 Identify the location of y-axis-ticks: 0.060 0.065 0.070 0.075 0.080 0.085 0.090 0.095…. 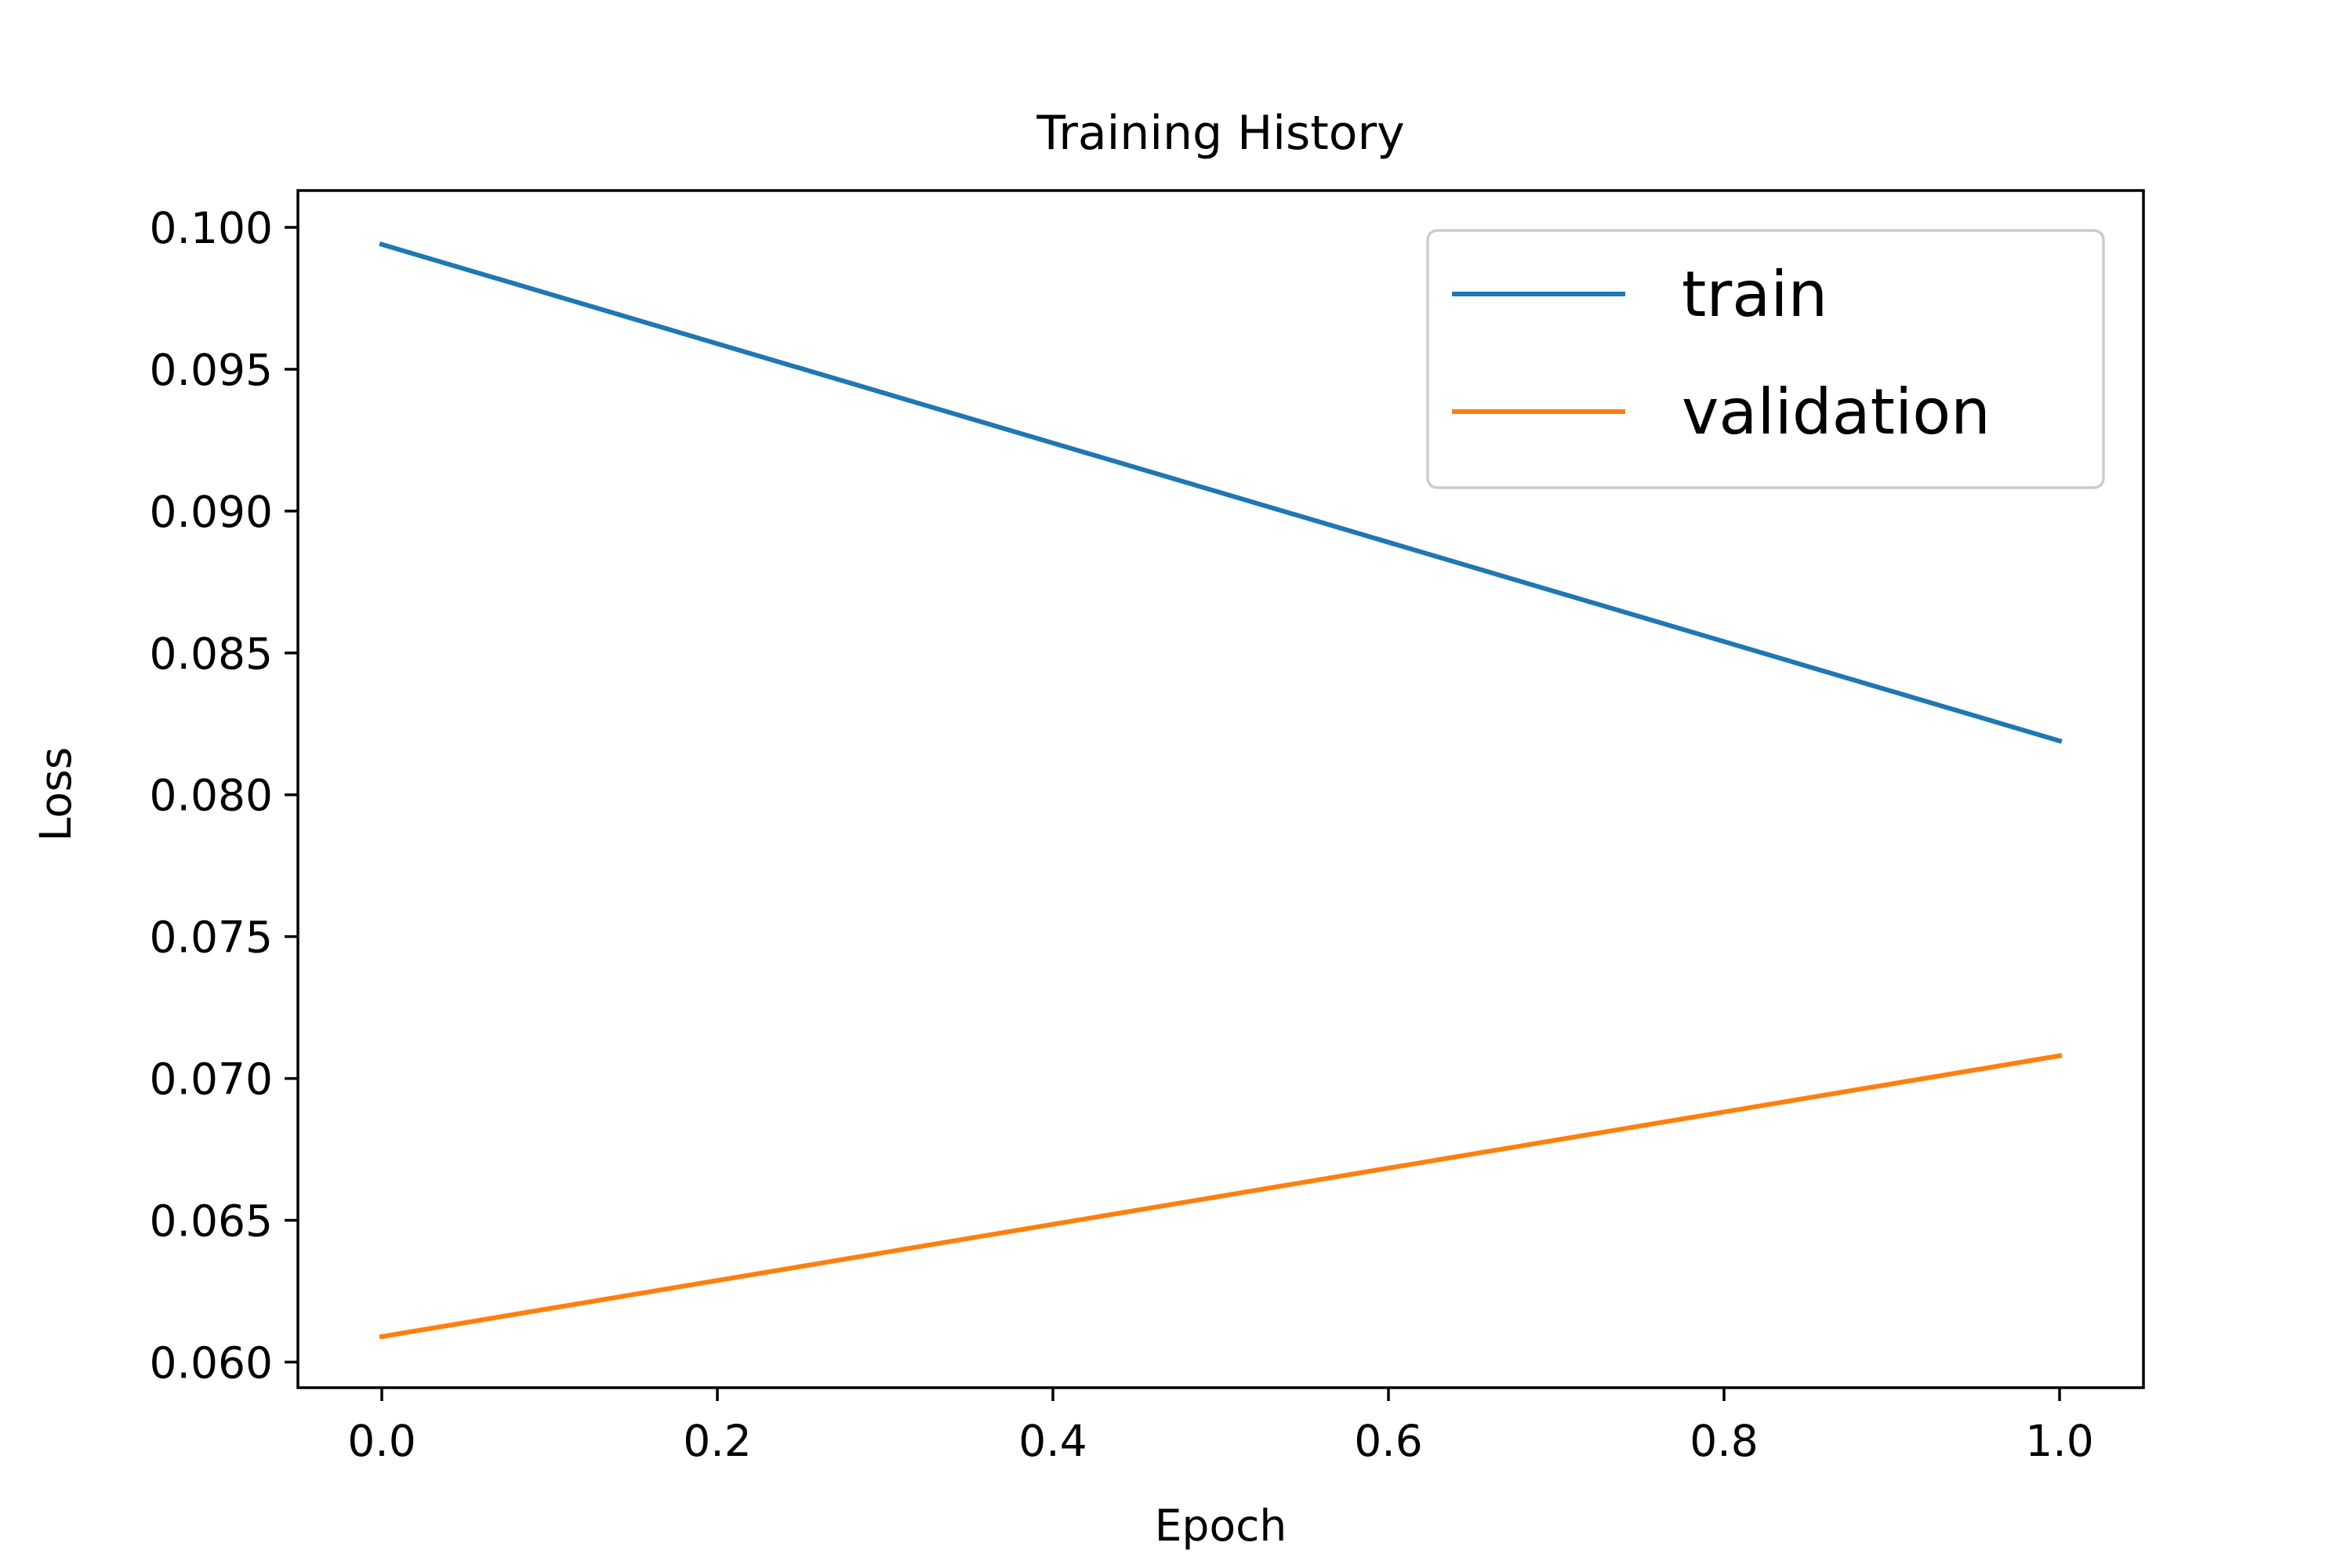
(224, 795).